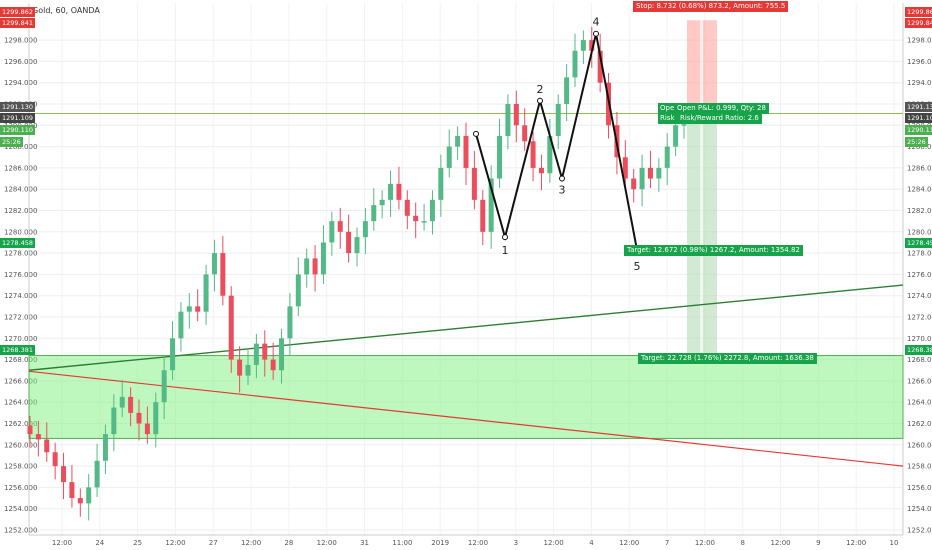 The height and width of the screenshot is (550, 932). I want to click on y-tick-left: 1258.000, so click(20, 467).